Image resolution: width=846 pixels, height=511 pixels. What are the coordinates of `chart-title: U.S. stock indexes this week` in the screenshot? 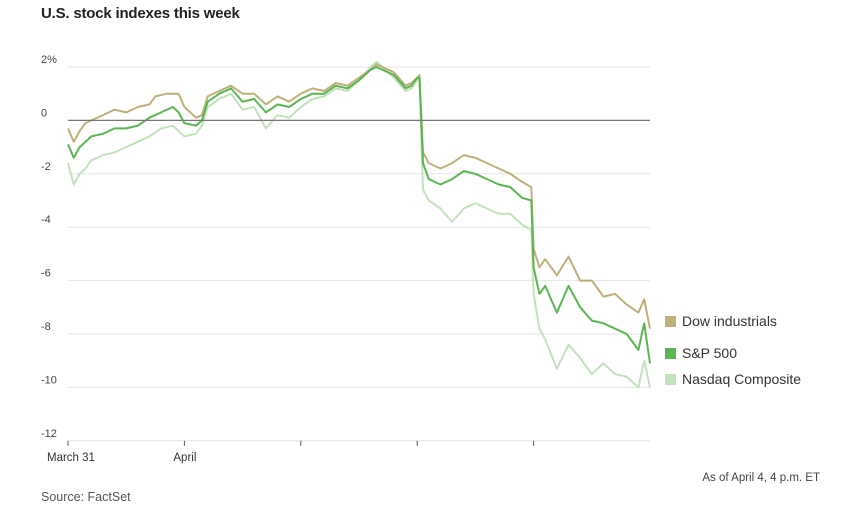 It's located at (140, 13).